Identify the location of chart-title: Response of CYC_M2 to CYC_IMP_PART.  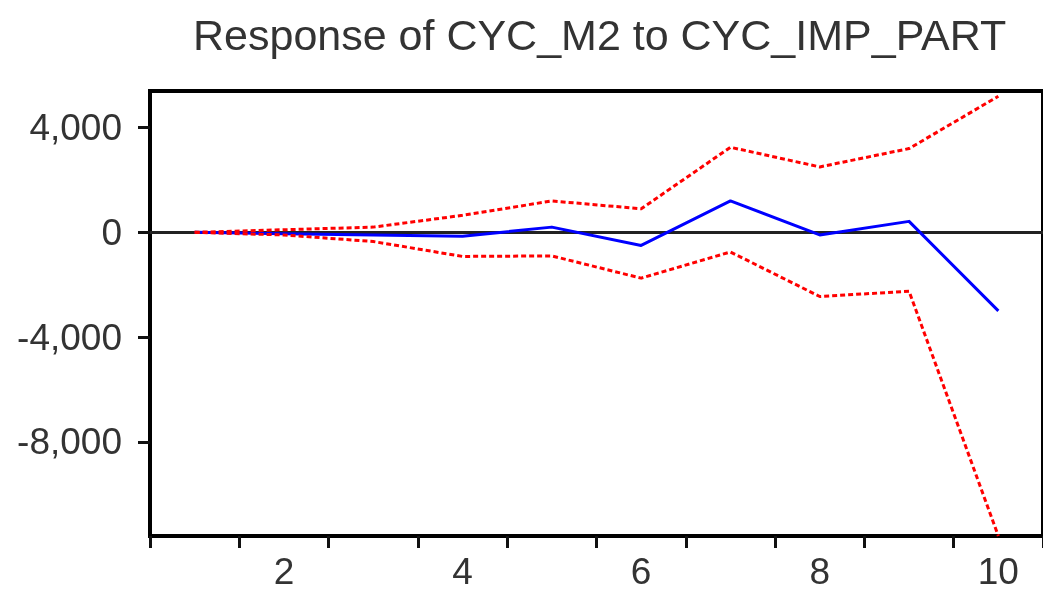
(600, 34).